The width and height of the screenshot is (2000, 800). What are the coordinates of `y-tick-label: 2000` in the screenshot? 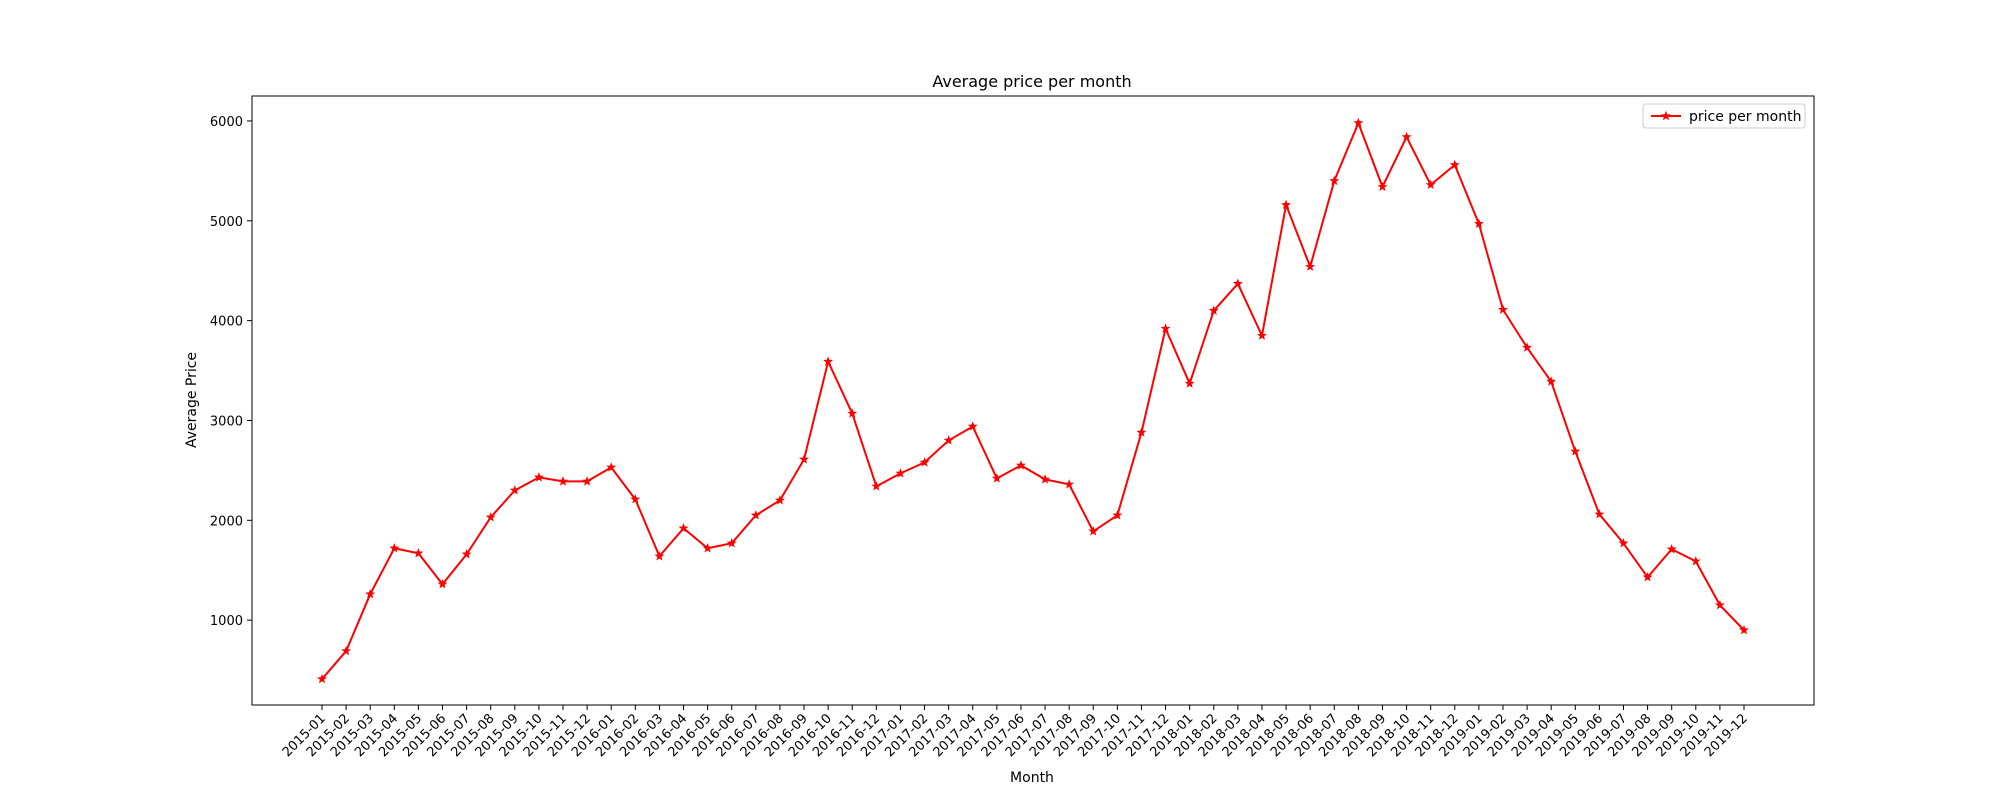 It's located at (226, 521).